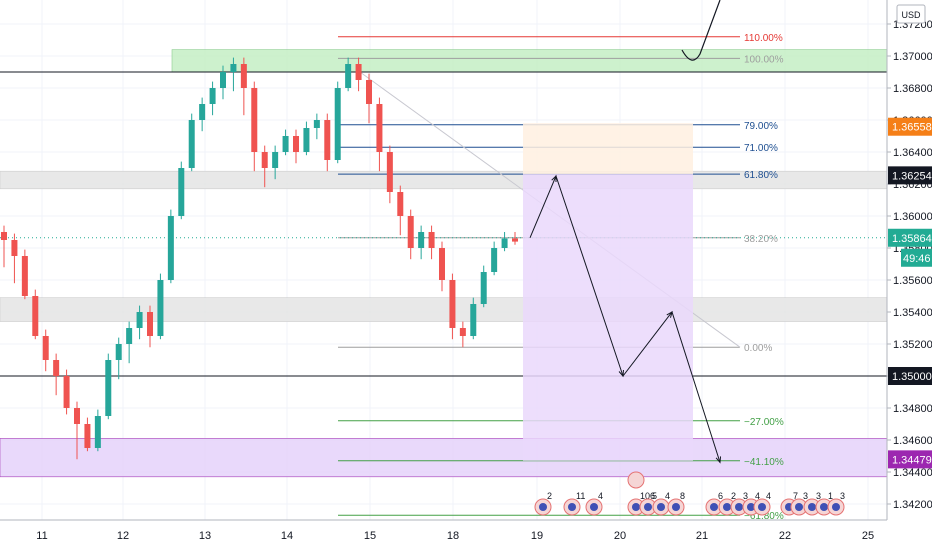  Describe the element at coordinates (608, 149) in the screenshot. I see `stop-zone` at that location.